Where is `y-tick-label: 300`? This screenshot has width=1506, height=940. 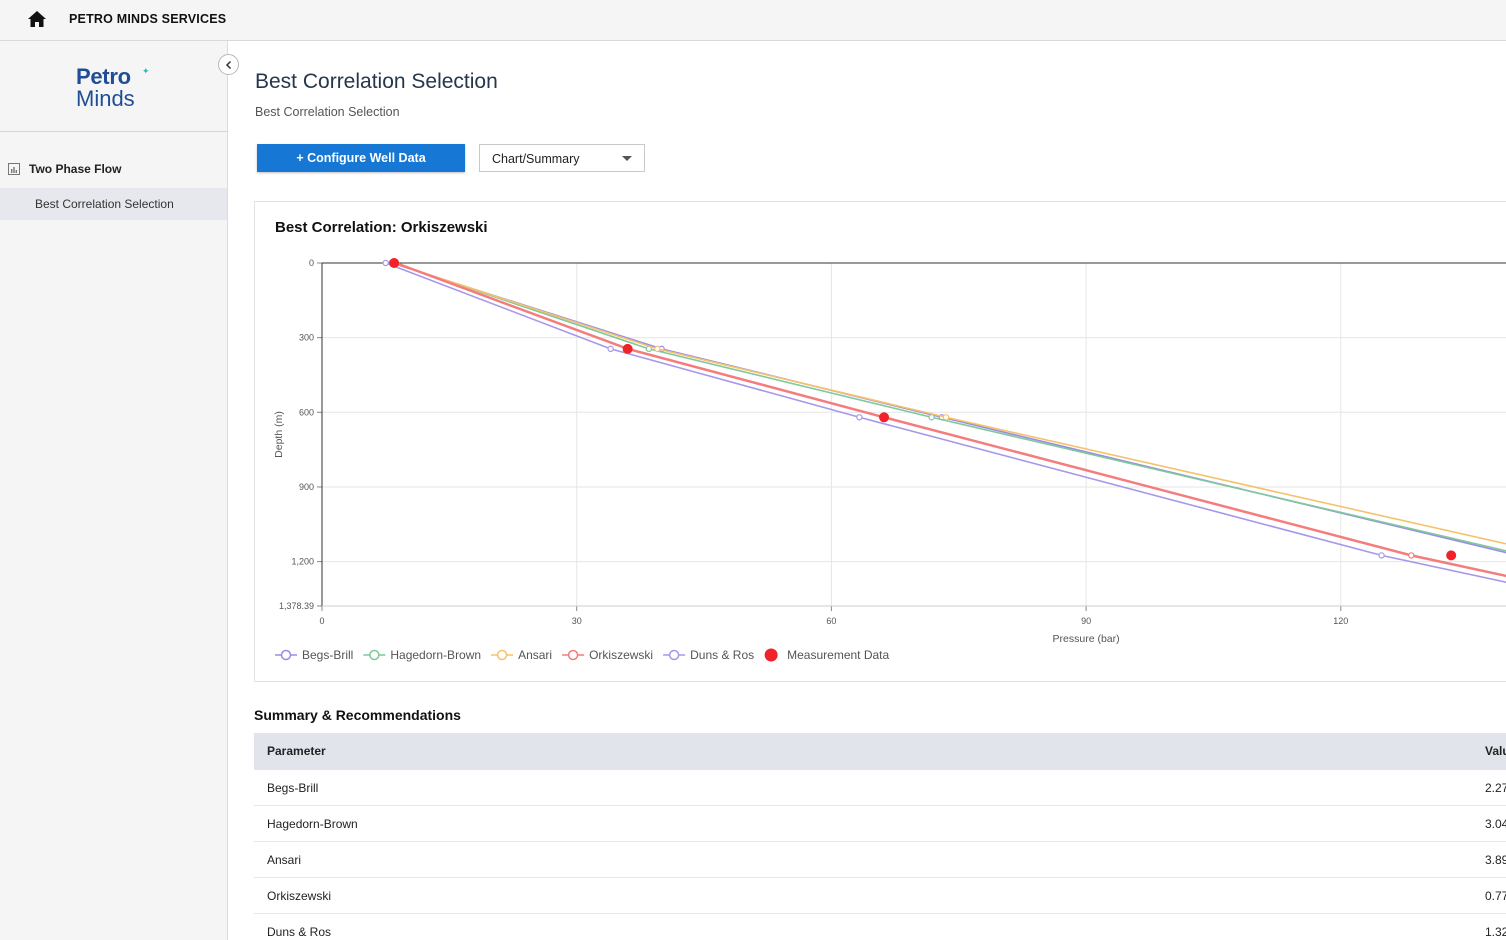 y-tick-label: 300 is located at coordinates (306, 338).